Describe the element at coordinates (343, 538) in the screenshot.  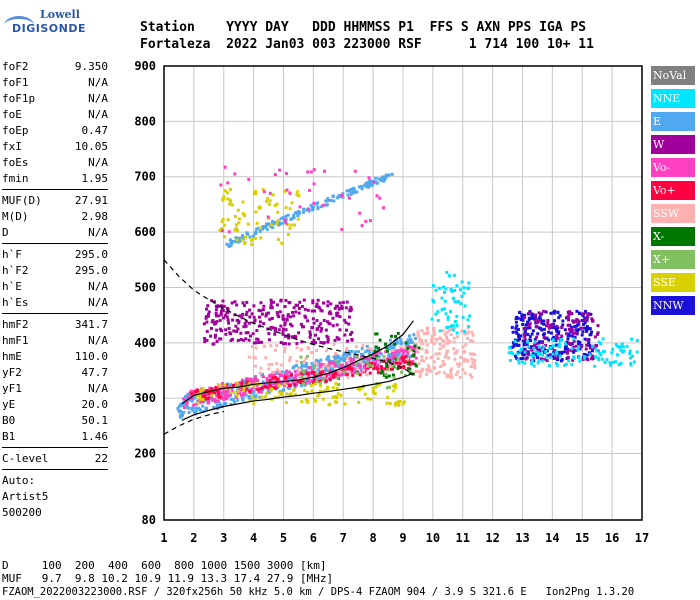
I see `x-tick-label: 7` at that location.